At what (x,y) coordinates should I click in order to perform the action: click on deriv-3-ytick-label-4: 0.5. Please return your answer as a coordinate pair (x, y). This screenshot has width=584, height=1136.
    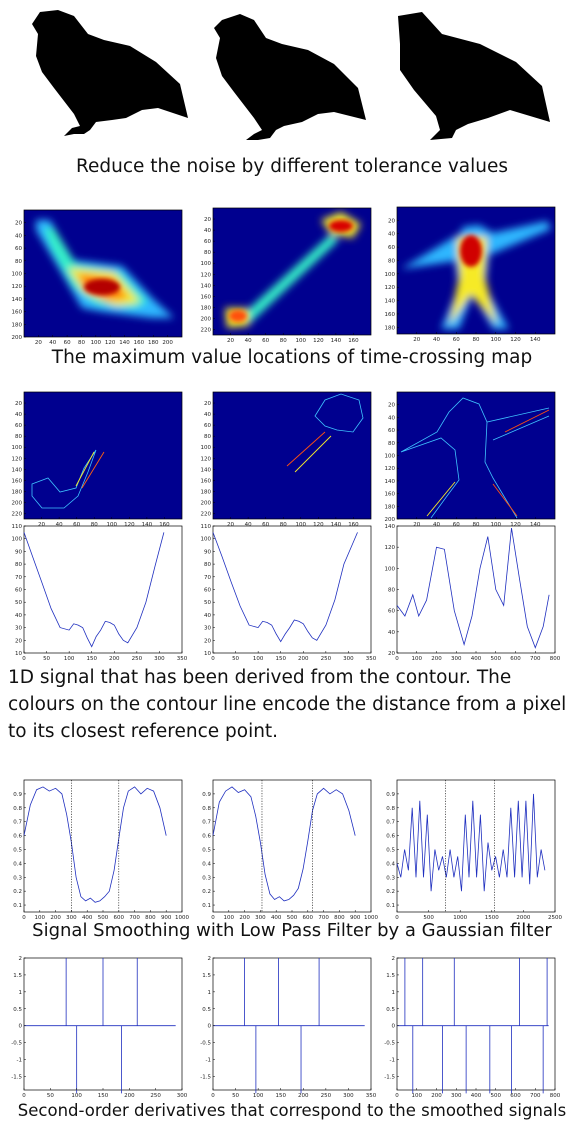
    Looking at the image, I should click on (390, 1010).